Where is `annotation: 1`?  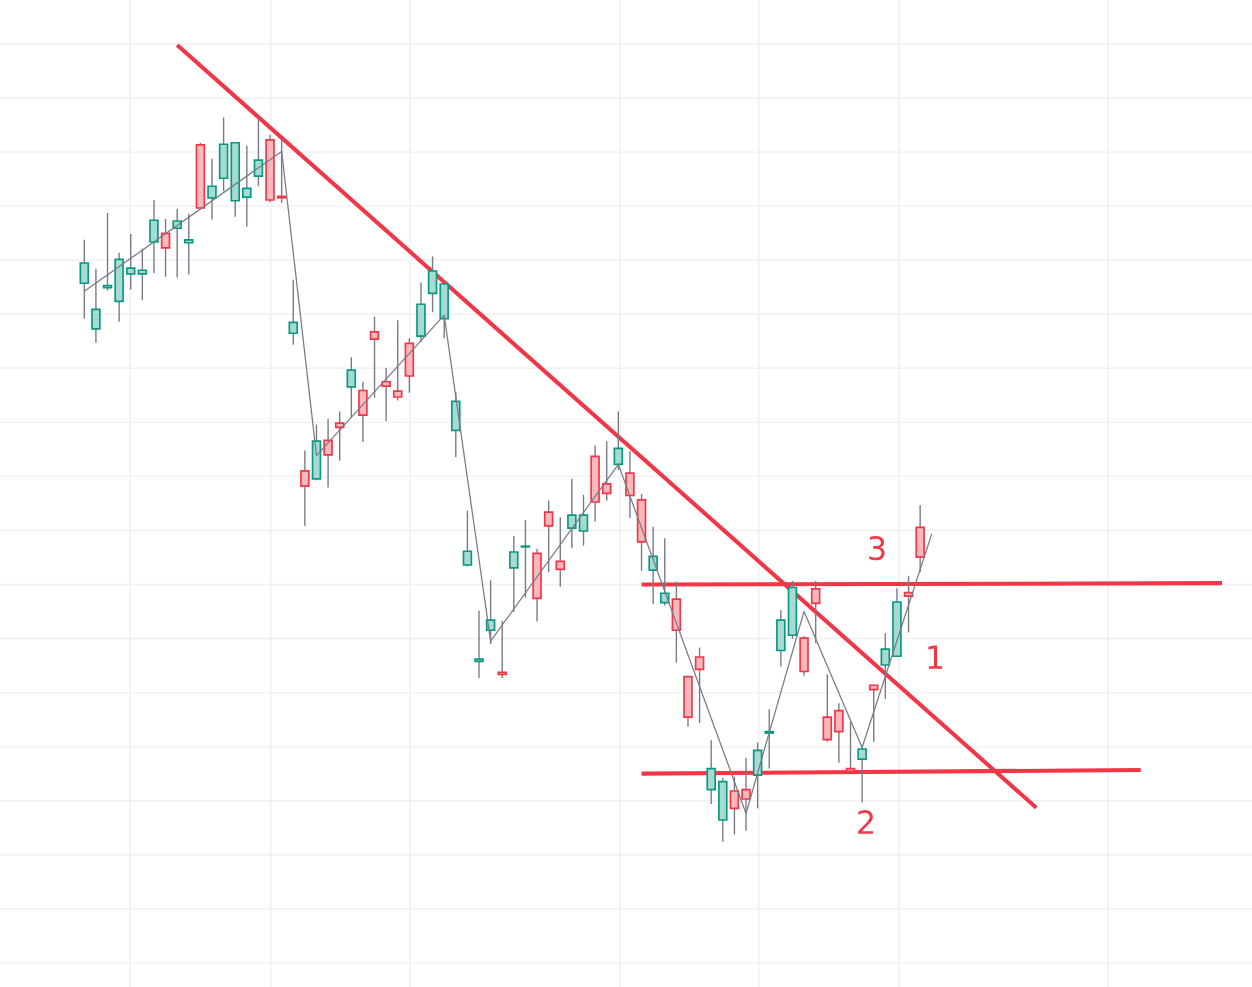 annotation: 1 is located at coordinates (935, 657).